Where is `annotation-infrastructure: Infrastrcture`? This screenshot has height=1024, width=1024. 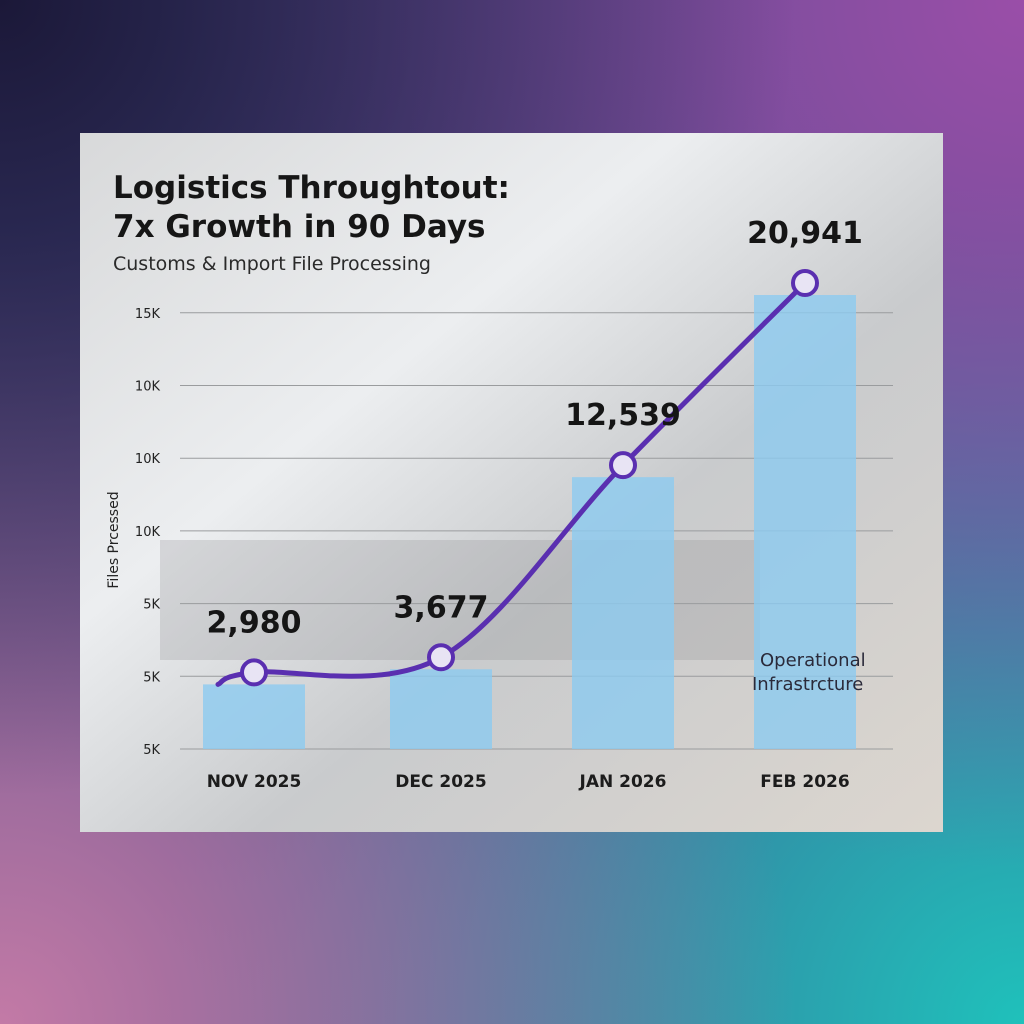
annotation-infrastructure: Infrastrcture is located at coordinates (807, 684).